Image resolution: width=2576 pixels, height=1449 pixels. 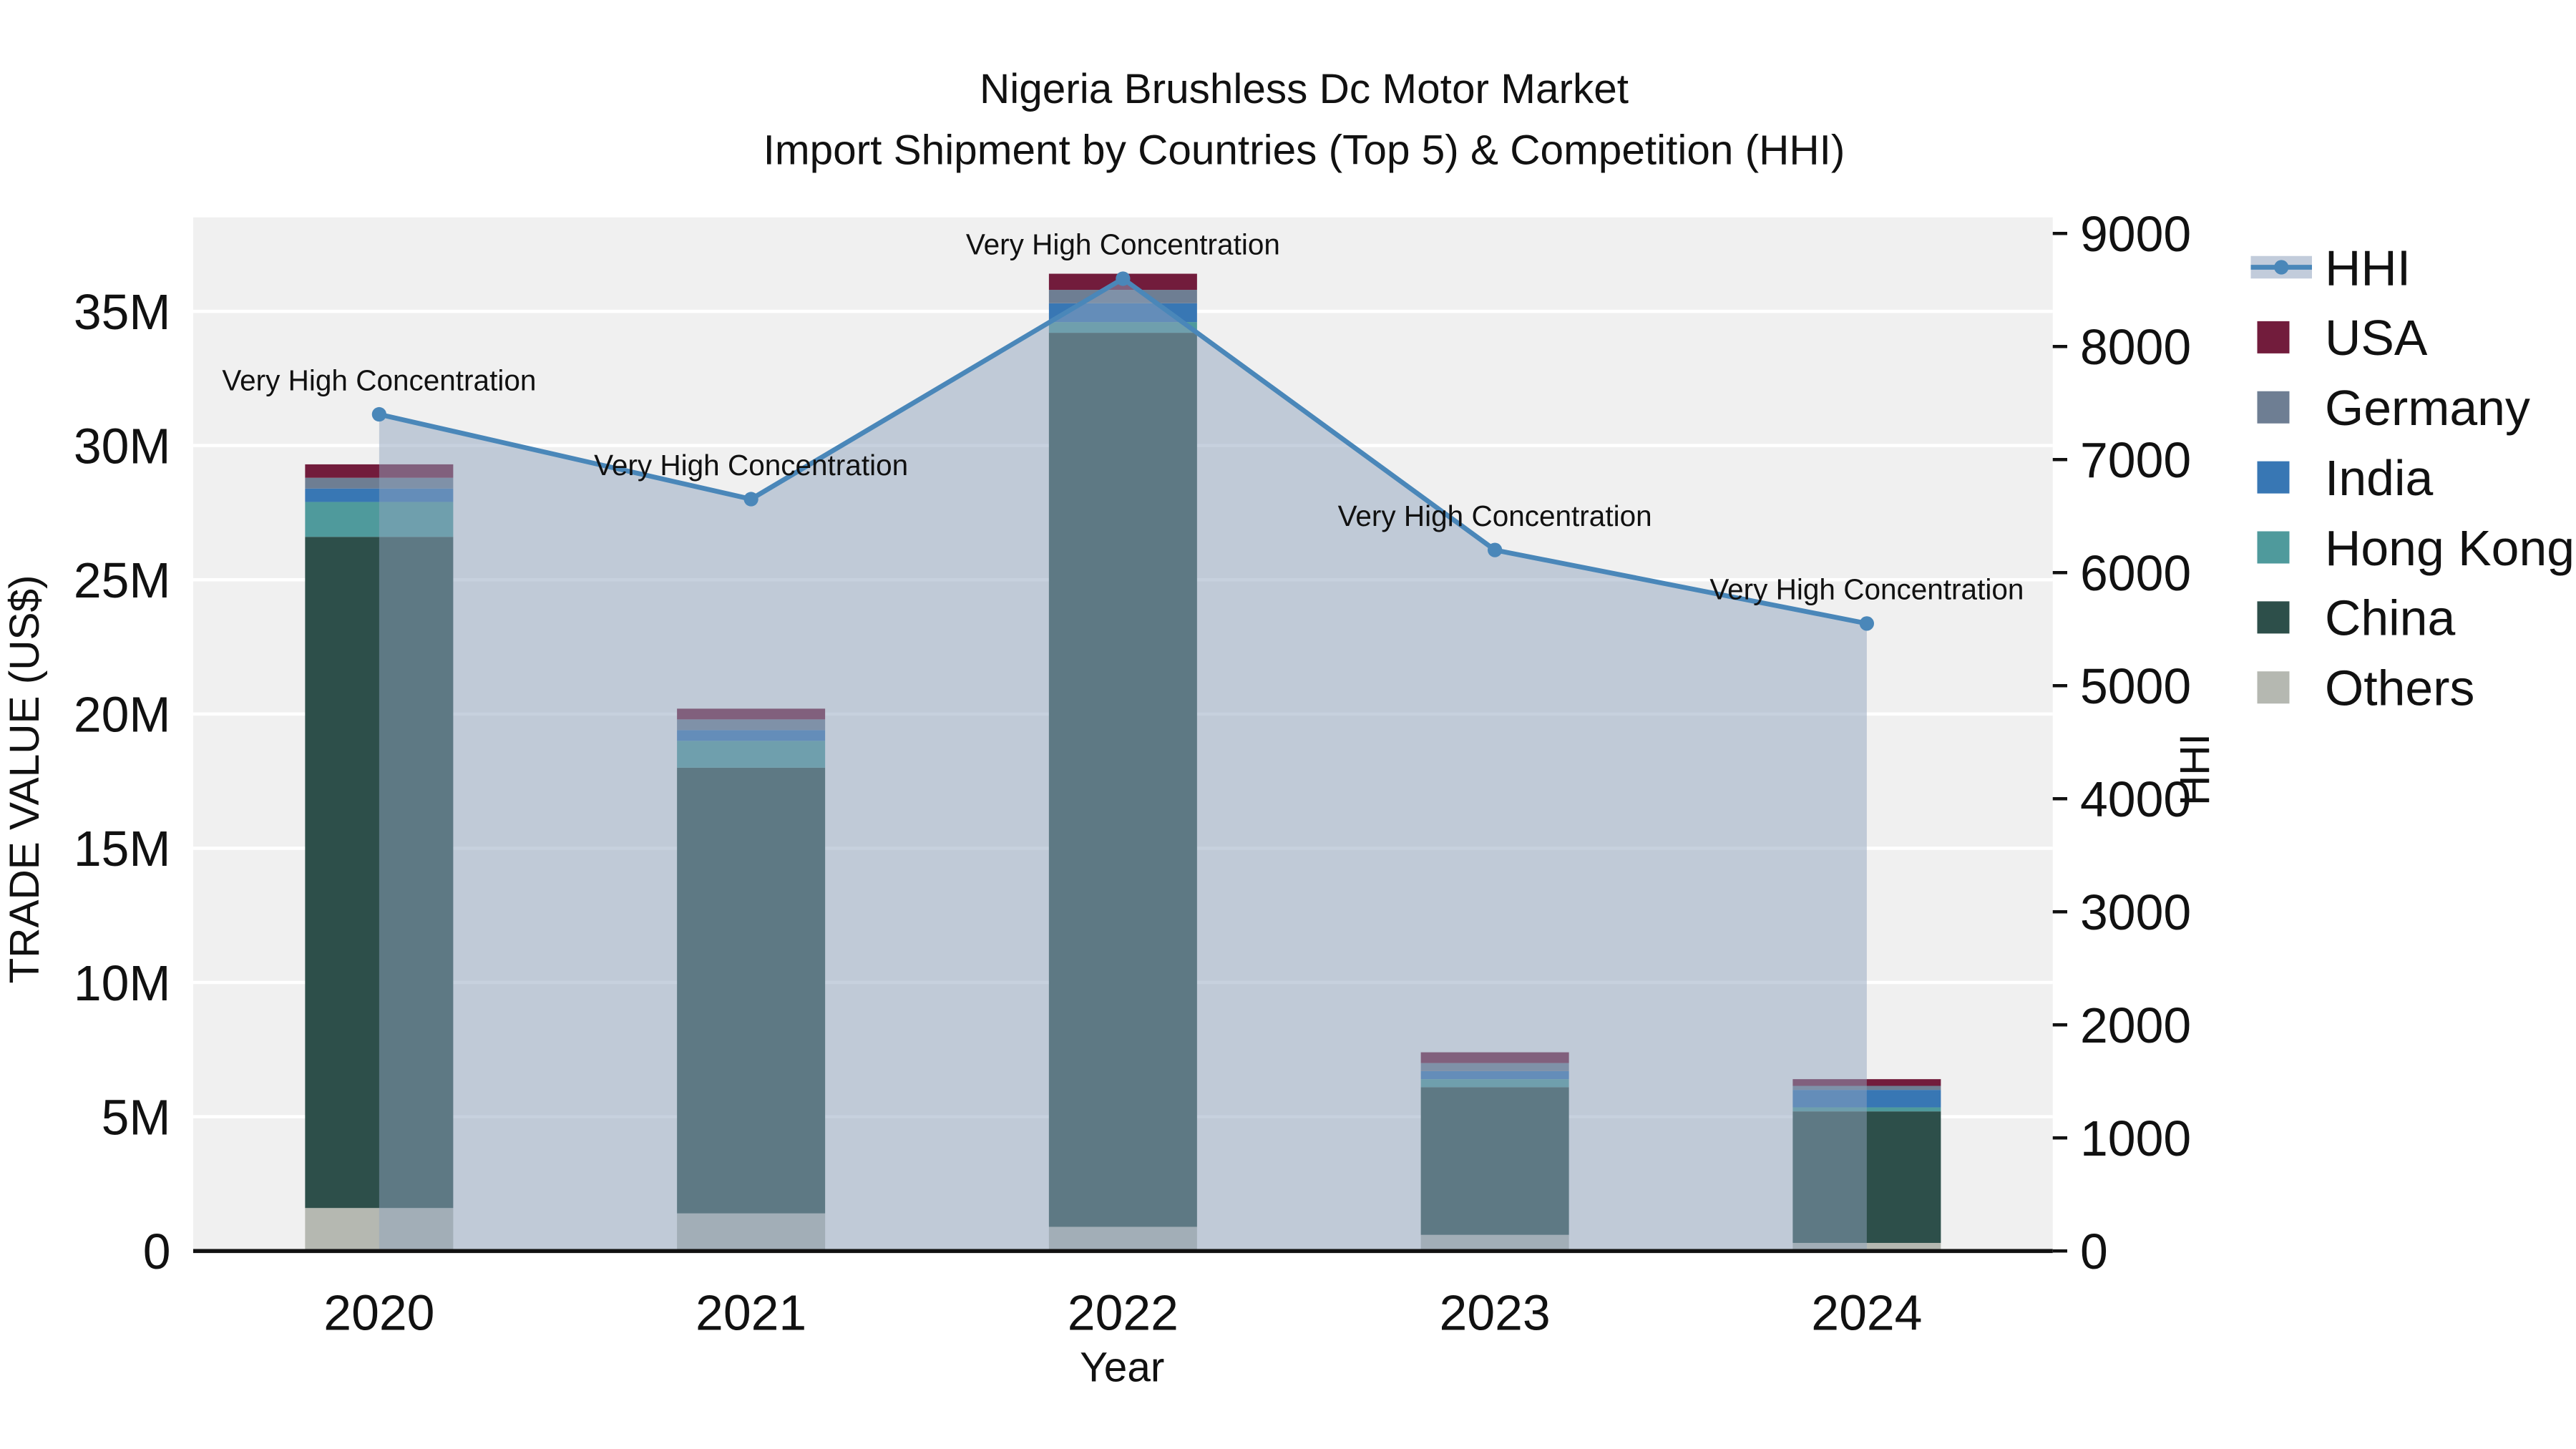 I want to click on legend-item-china: China, so click(x=2356, y=618).